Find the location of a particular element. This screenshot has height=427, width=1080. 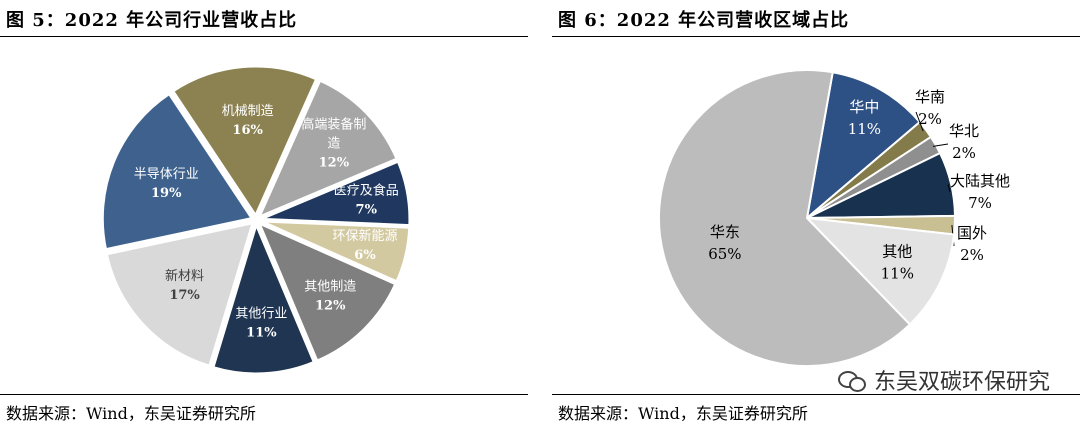

industry-value-label: 17% is located at coordinates (184, 295).